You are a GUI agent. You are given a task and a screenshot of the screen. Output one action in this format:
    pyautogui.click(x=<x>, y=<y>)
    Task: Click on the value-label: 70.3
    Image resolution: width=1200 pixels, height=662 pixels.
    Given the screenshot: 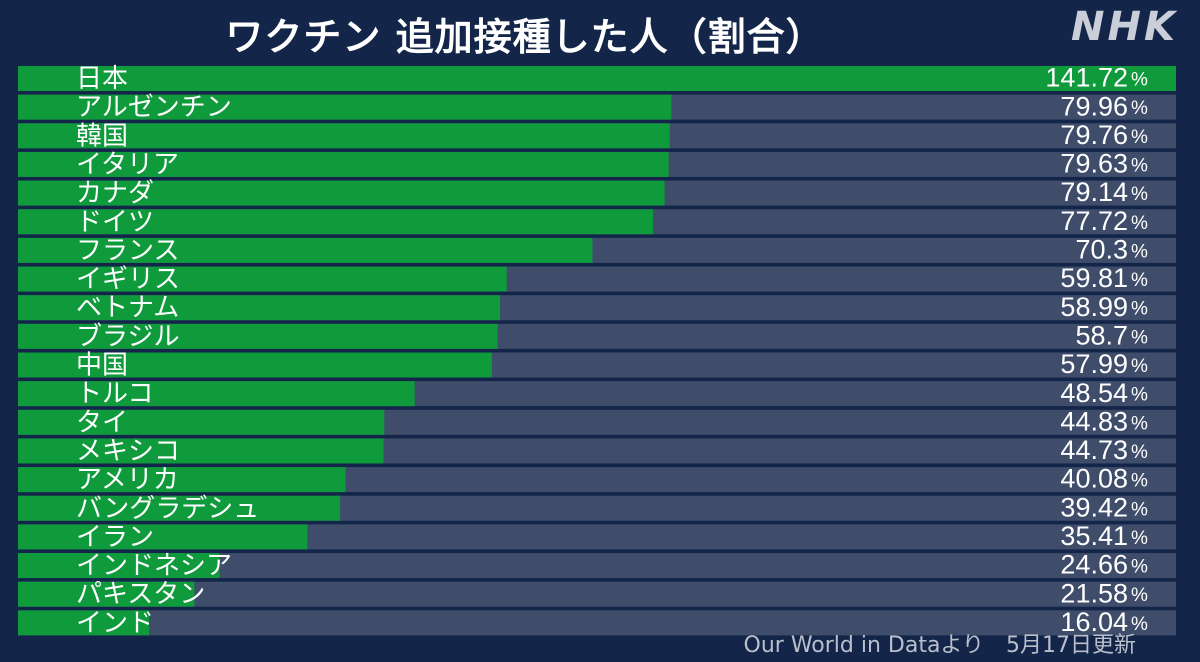 What is the action you would take?
    pyautogui.click(x=1101, y=250)
    